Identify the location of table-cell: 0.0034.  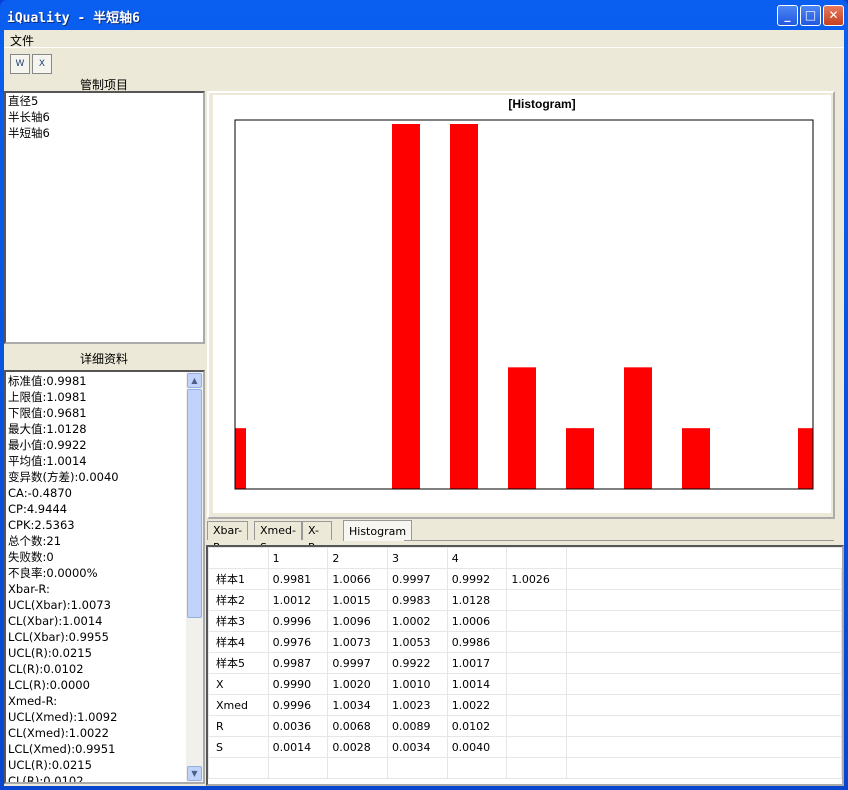
(417, 747).